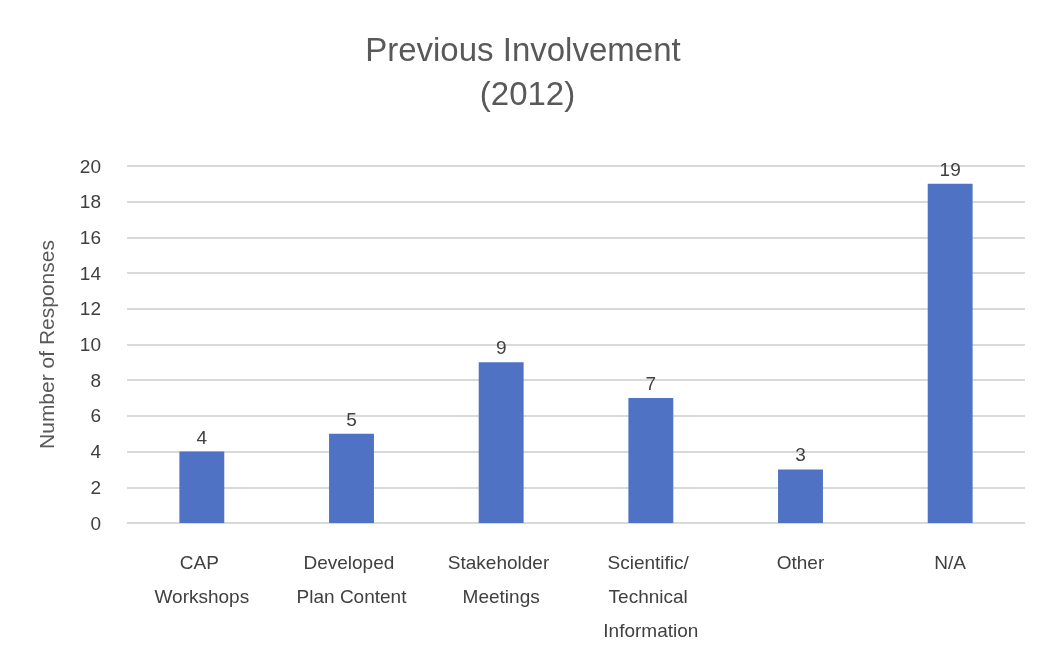 Image resolution: width=1055 pixels, height=647 pixels. What do you see at coordinates (651, 596) in the screenshot?
I see `x-tick-label: Scientific/ Technical Information` at bounding box center [651, 596].